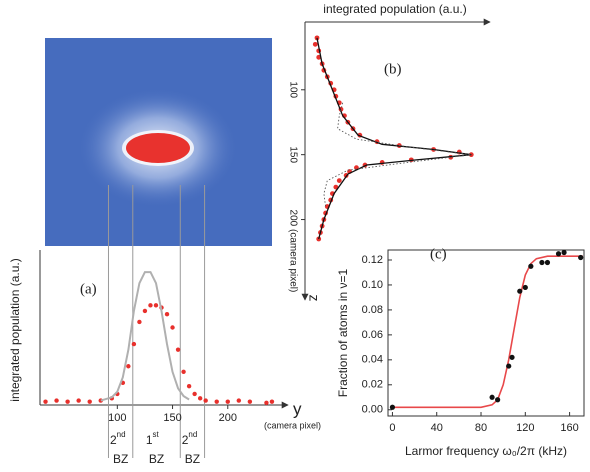 The image size is (590, 472). I want to click on x-tick-label: 150, so click(172, 418).